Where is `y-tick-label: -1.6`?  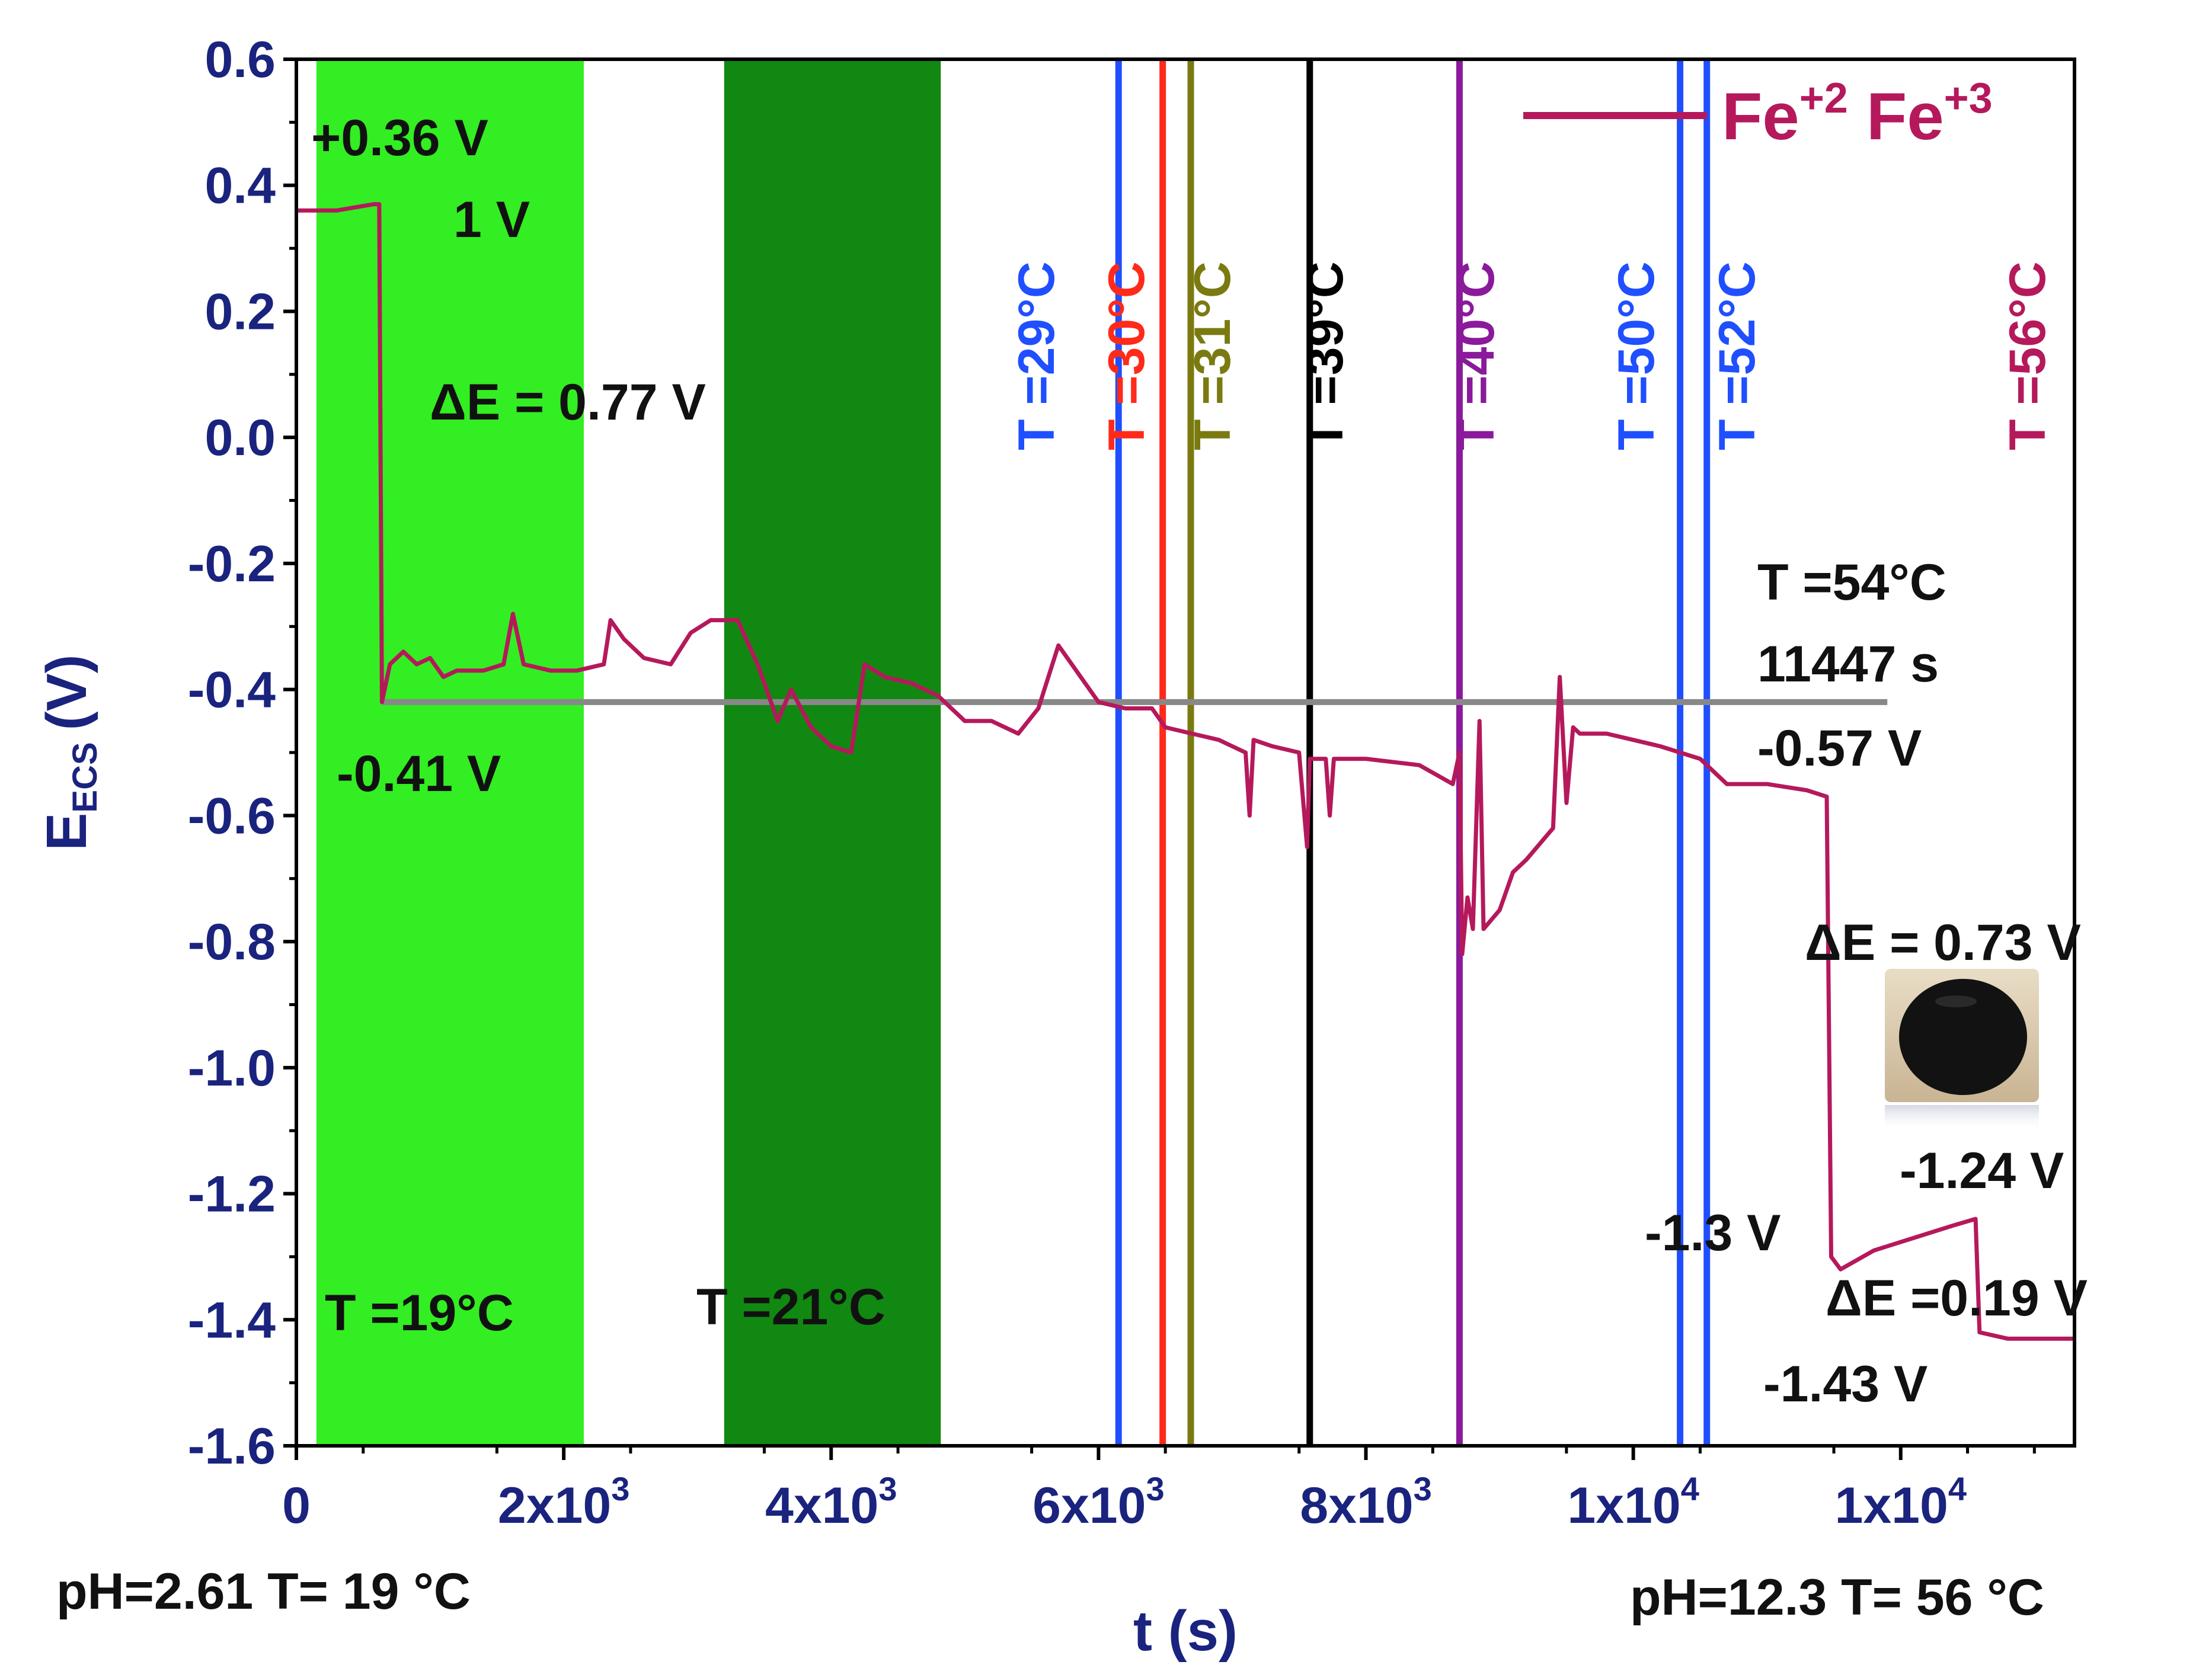
y-tick-label: -1.6 is located at coordinates (232, 1446).